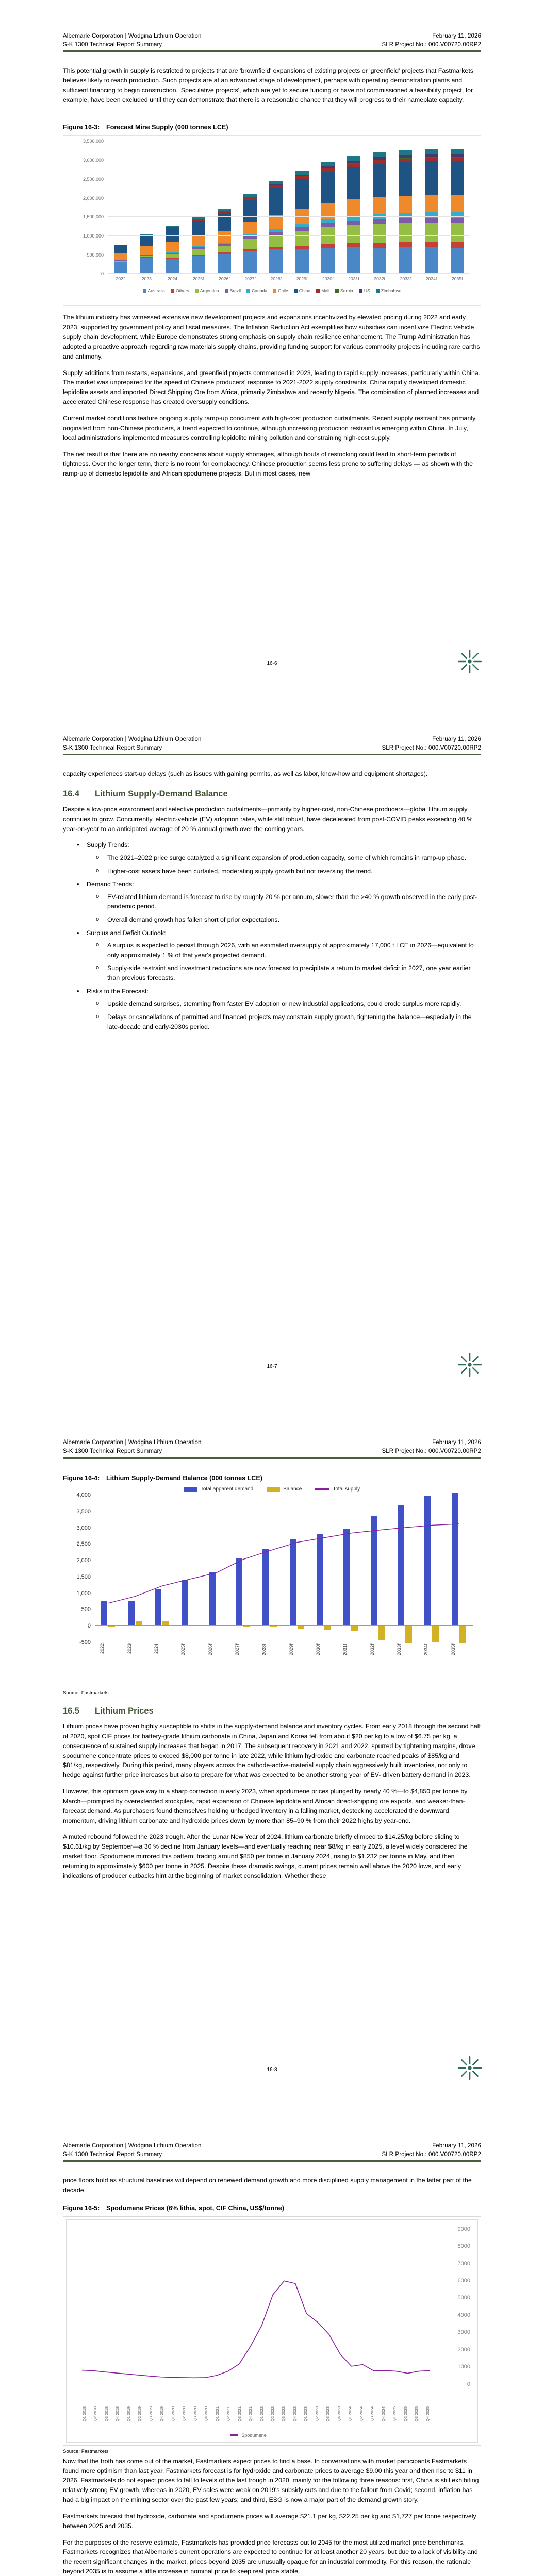 The width and height of the screenshot is (544, 2576). Describe the element at coordinates (463, 2349) in the screenshot. I see `y-axis-tick-label: 2000` at that location.